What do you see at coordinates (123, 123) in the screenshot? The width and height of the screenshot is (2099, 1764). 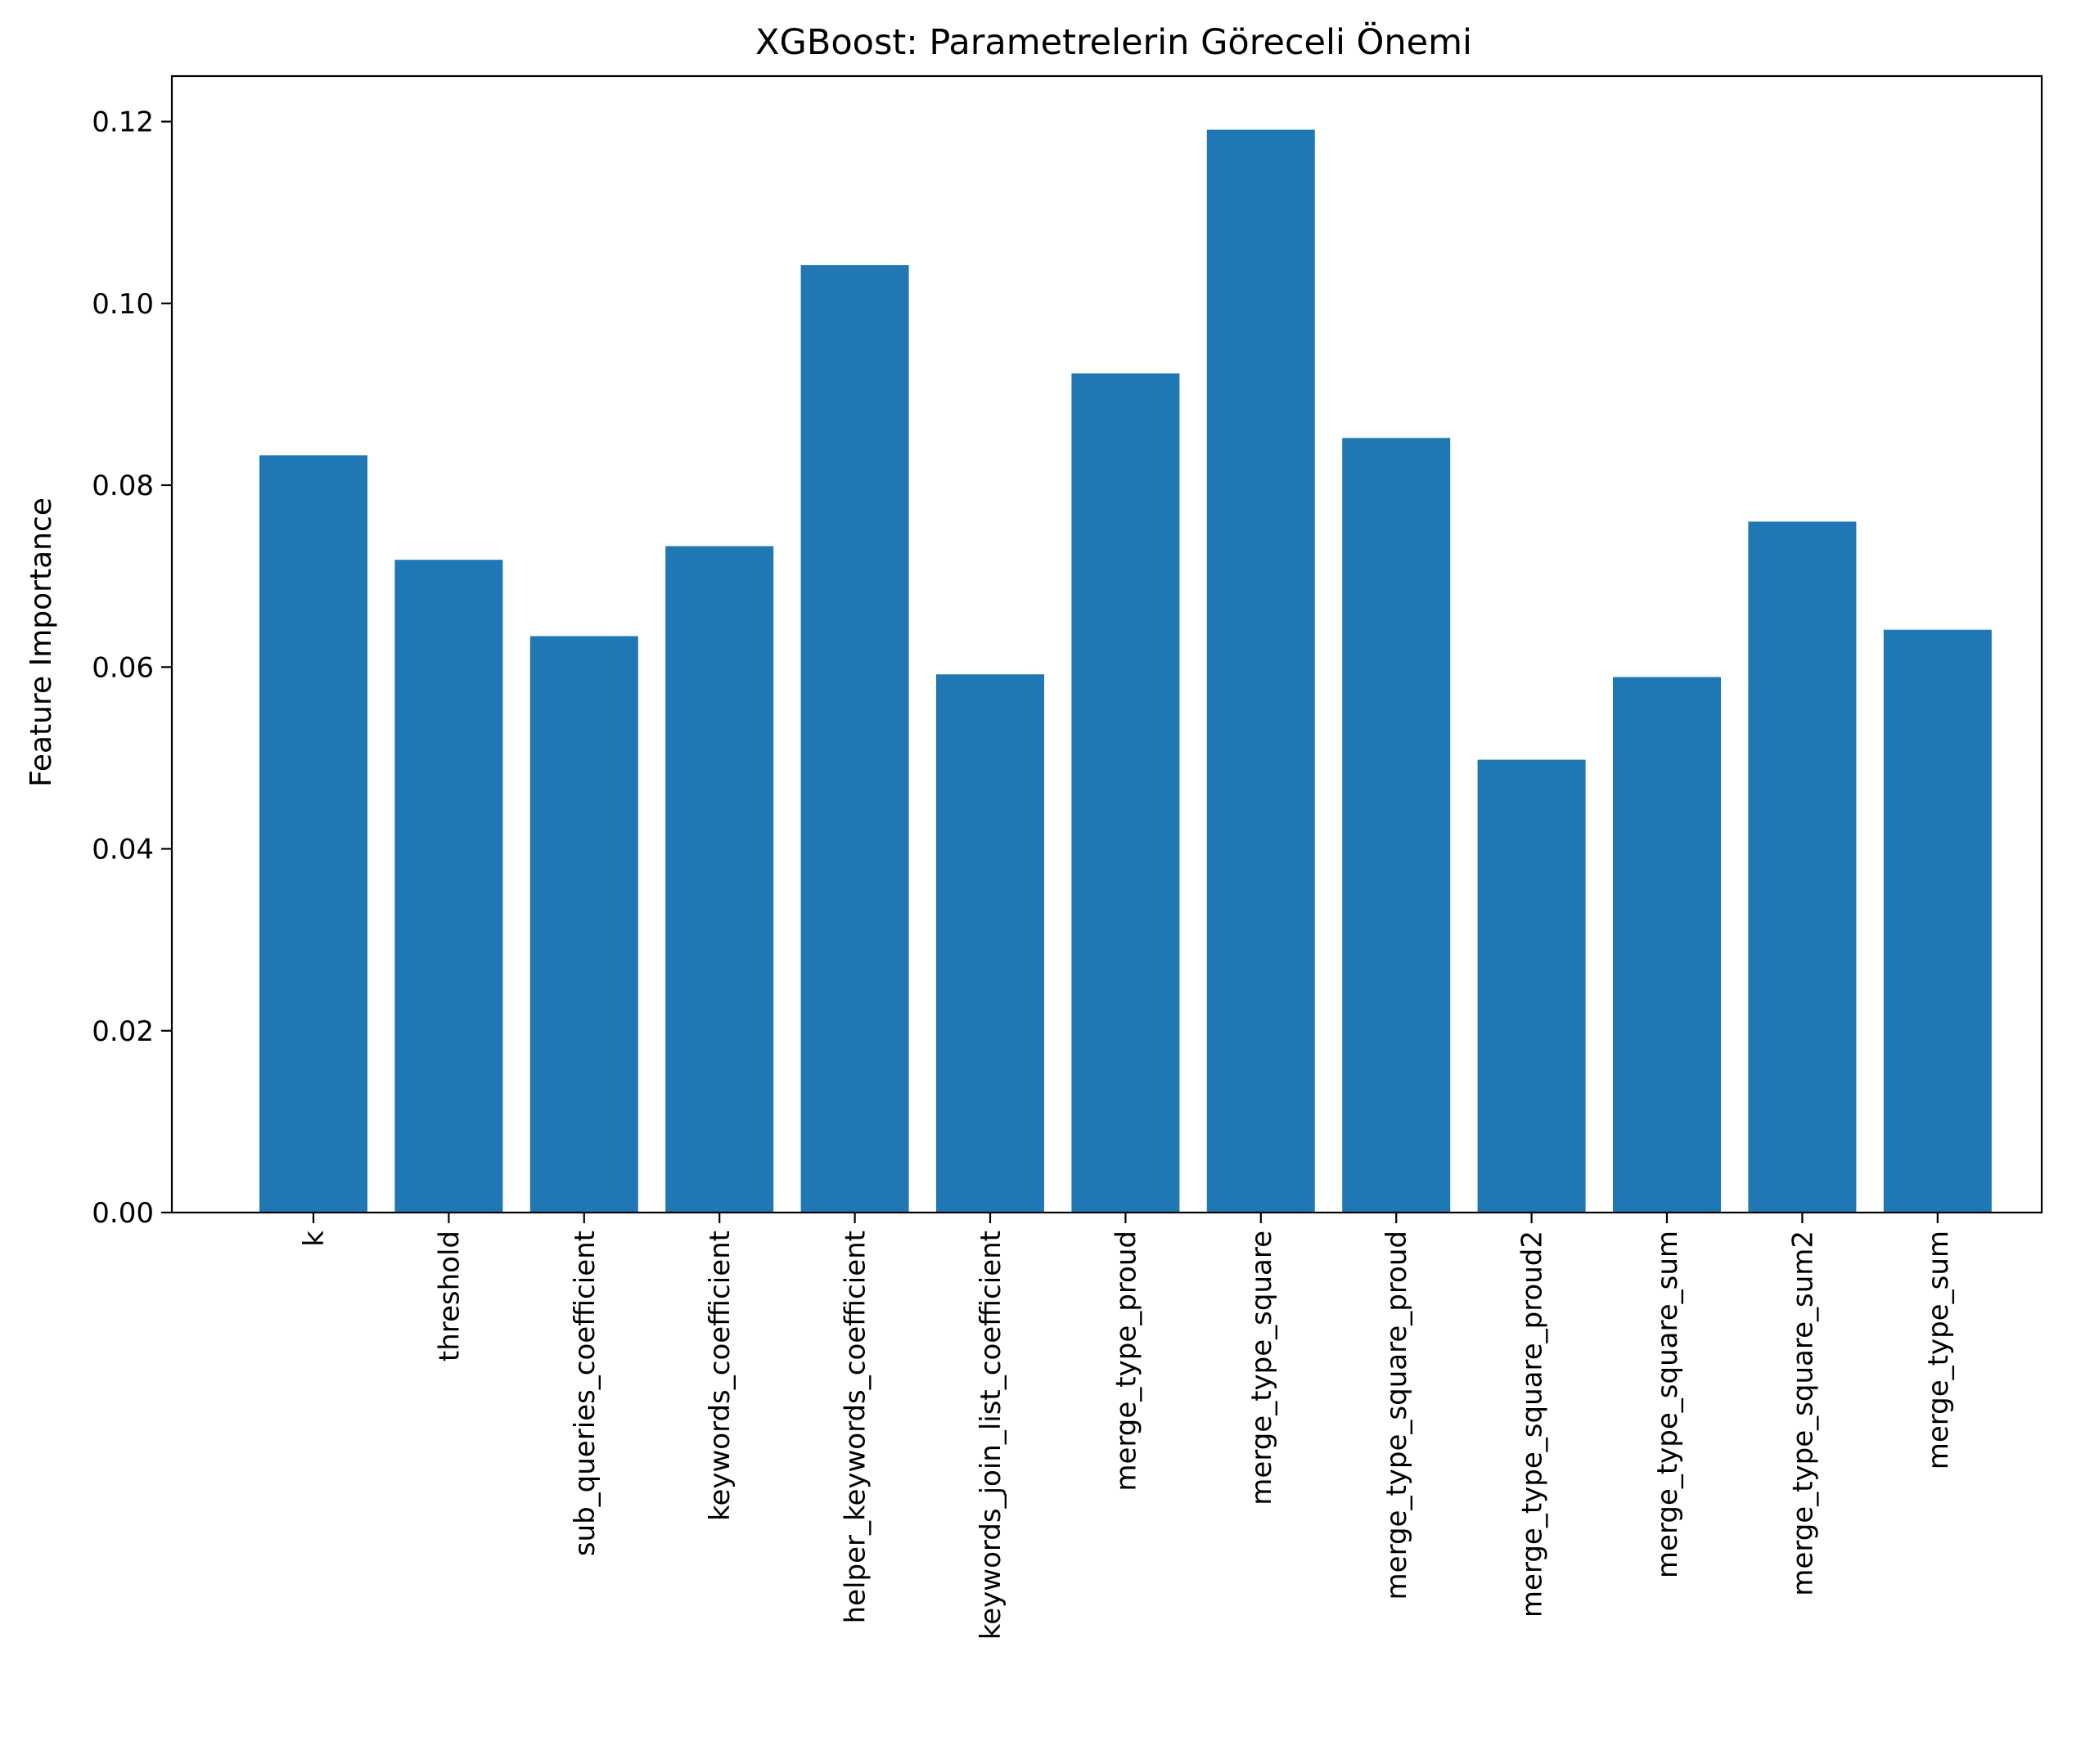 I see `y-tick-label-7: 0.12` at bounding box center [123, 123].